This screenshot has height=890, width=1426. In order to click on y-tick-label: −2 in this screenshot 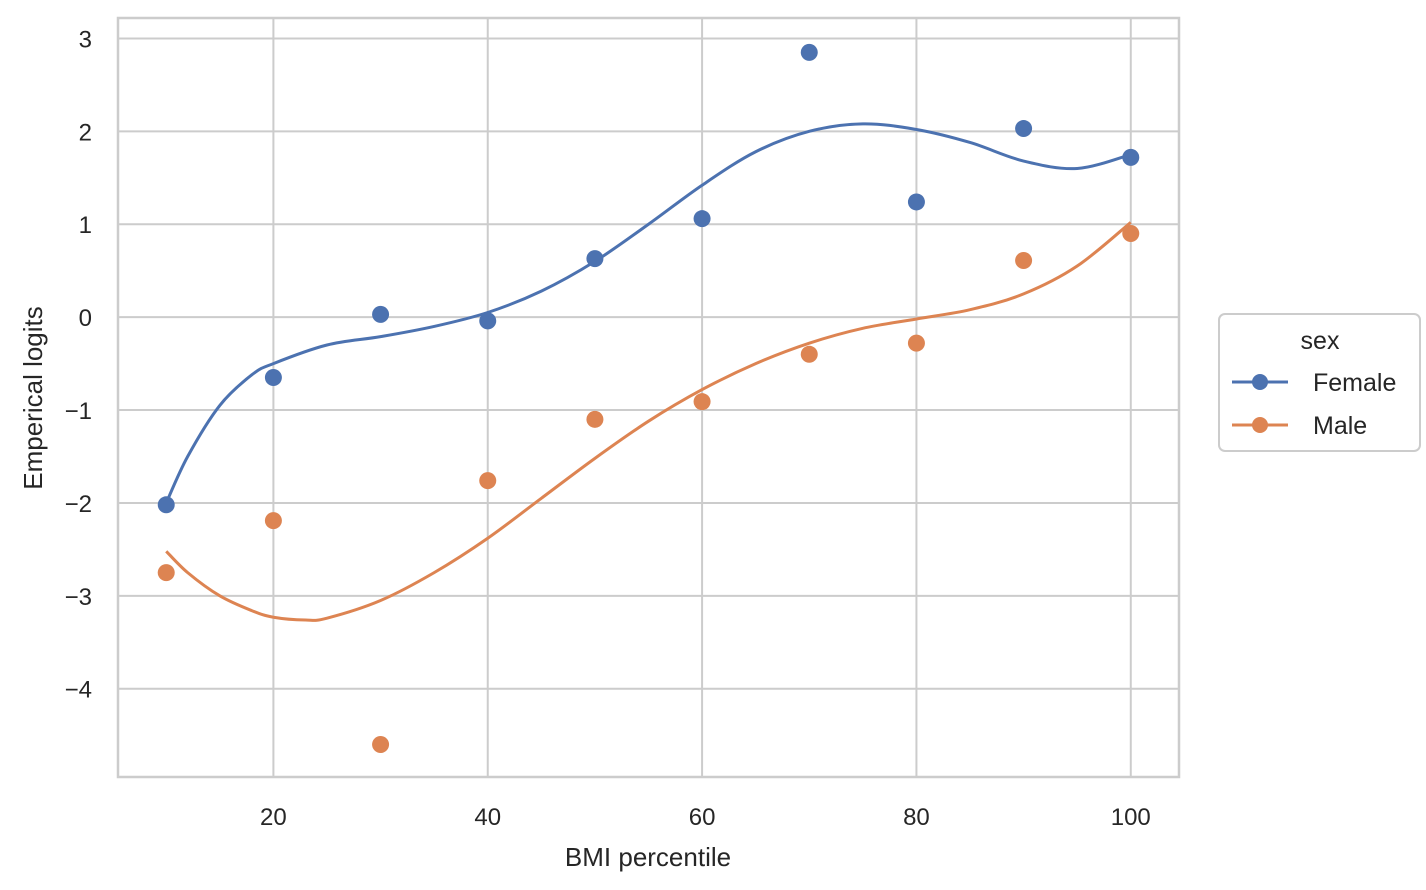, I will do `click(78, 504)`.